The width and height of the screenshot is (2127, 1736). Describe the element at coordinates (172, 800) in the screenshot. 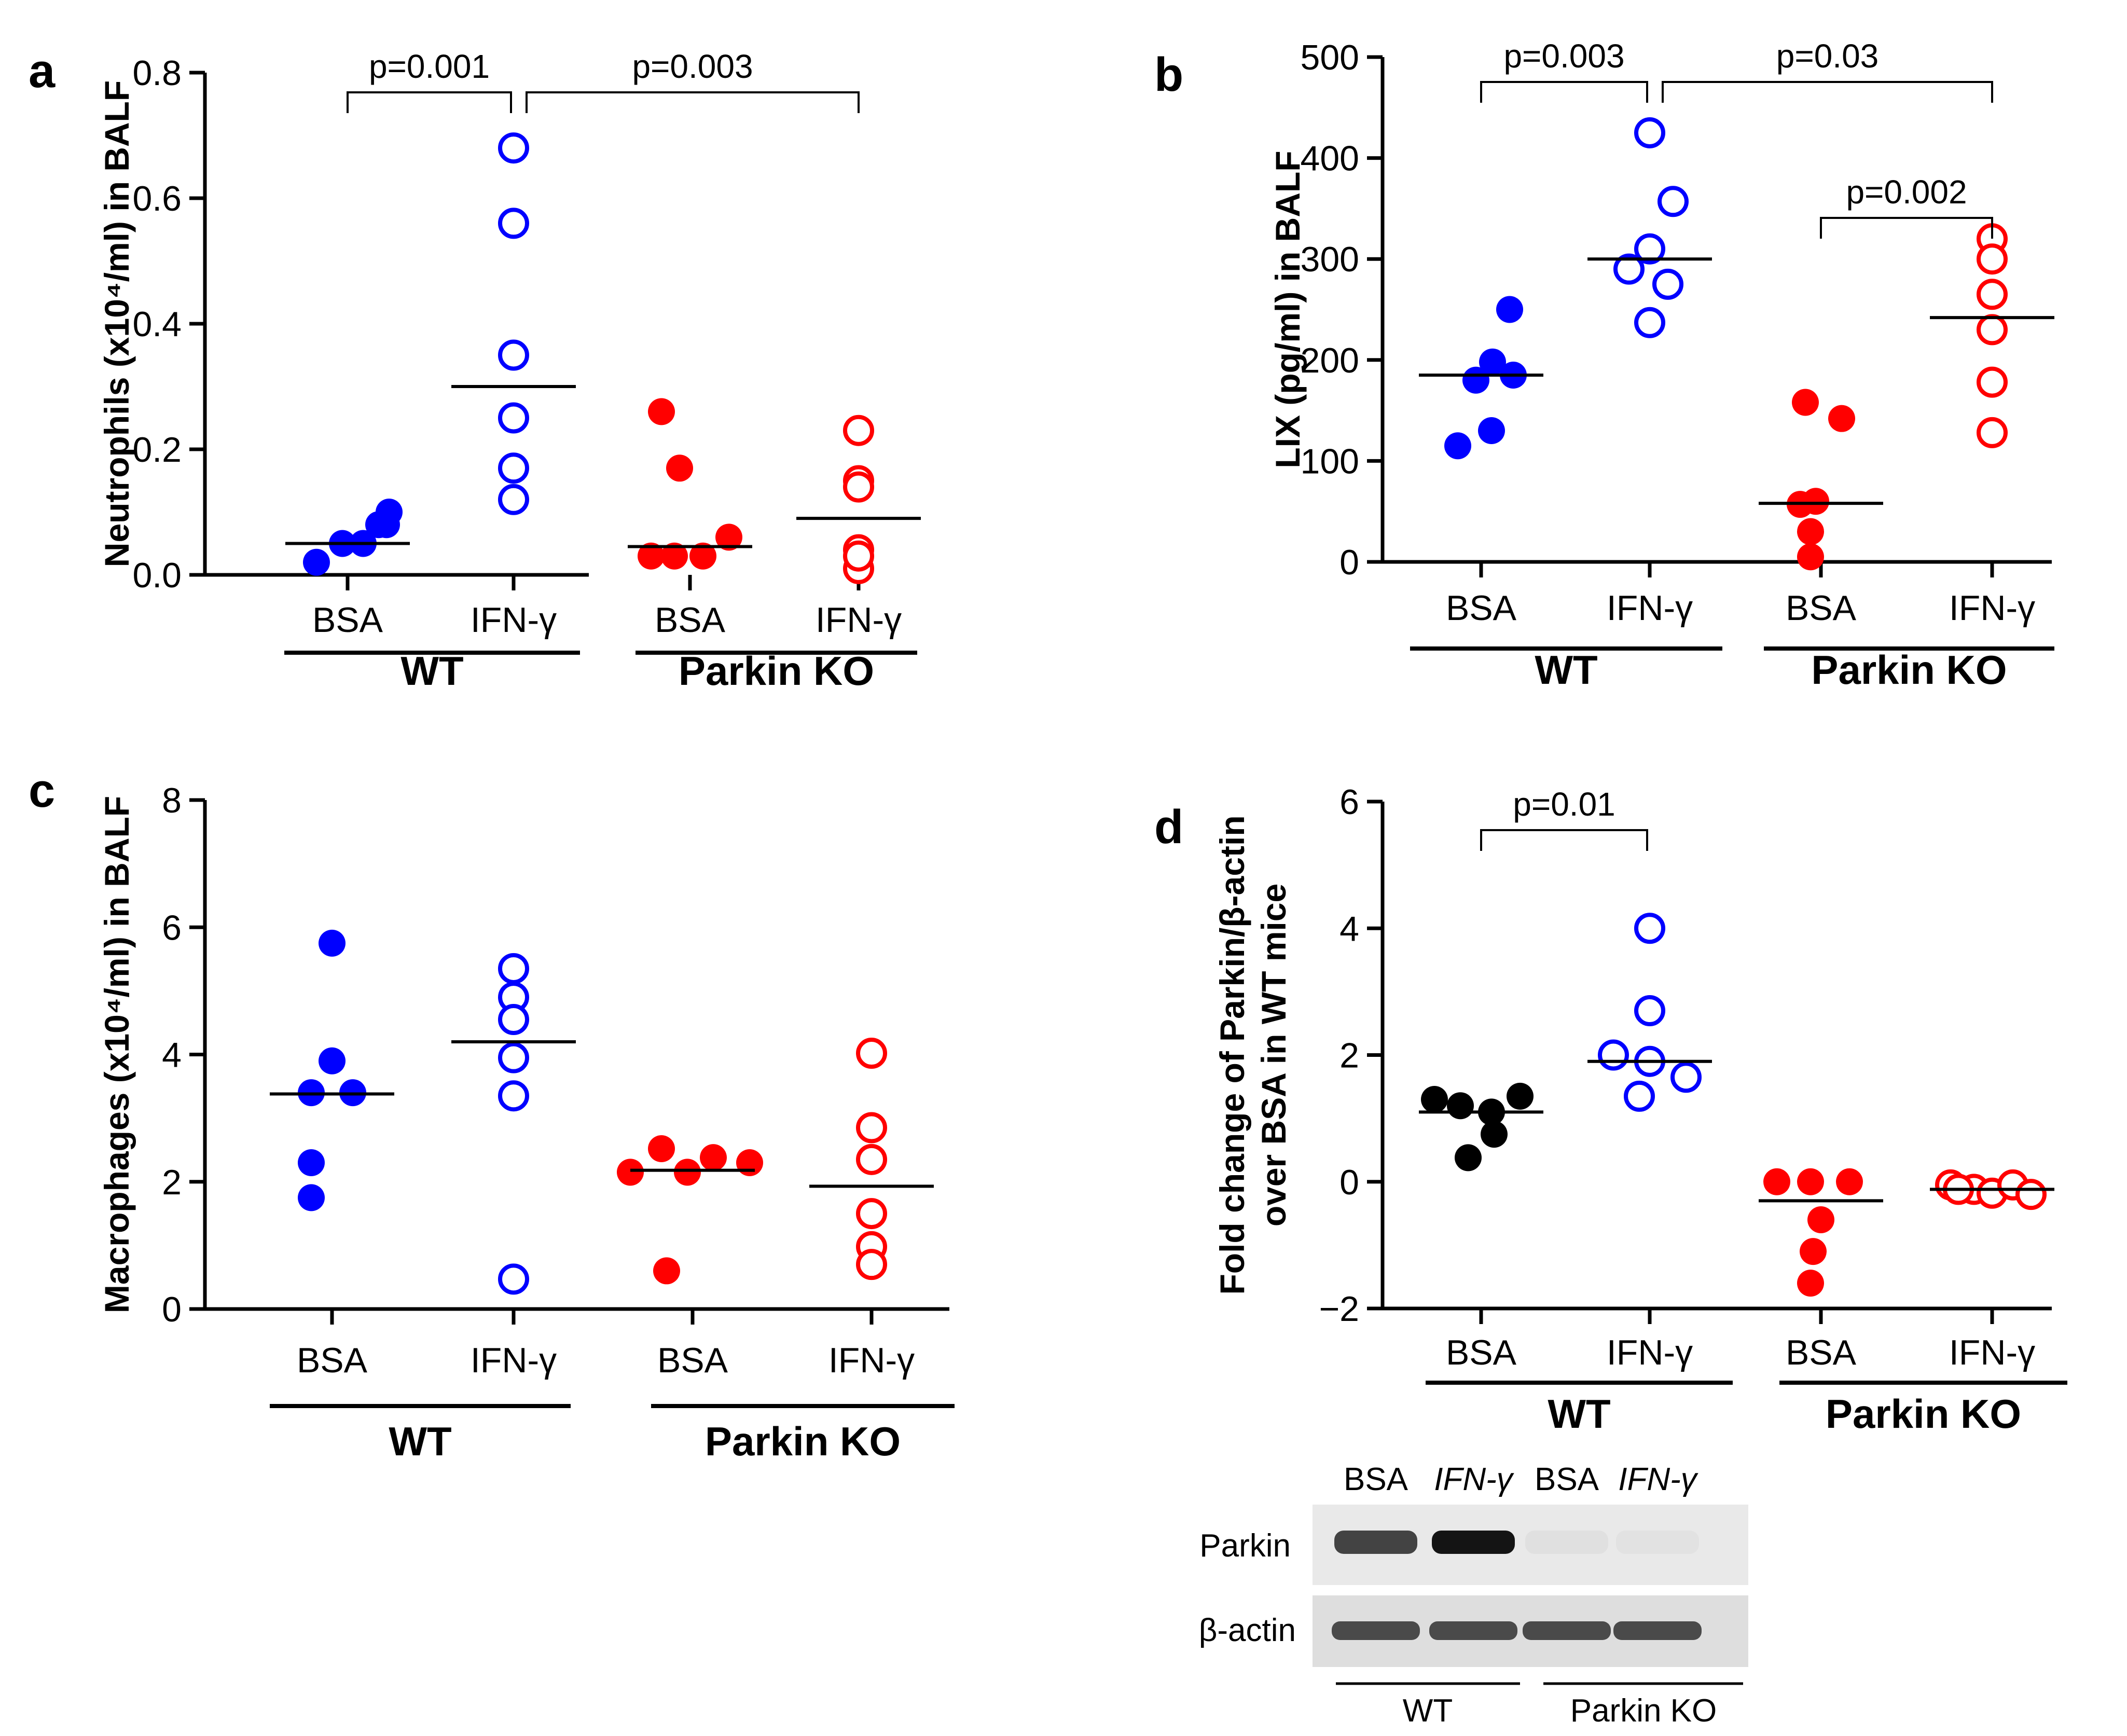

I see `y-tick-label-c: 8` at that location.